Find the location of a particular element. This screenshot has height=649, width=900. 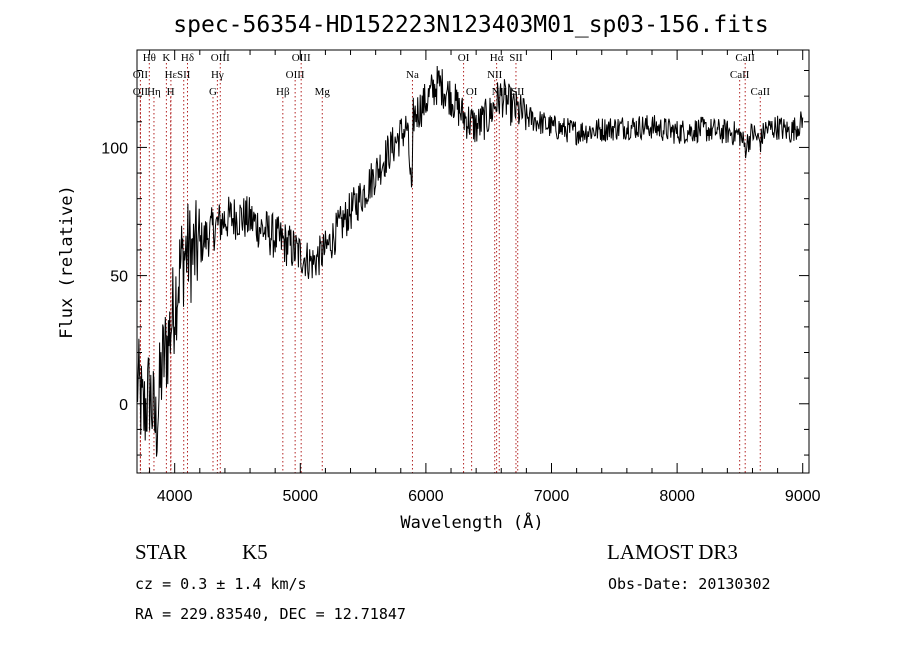

object-class: STAR is located at coordinates (161, 552).